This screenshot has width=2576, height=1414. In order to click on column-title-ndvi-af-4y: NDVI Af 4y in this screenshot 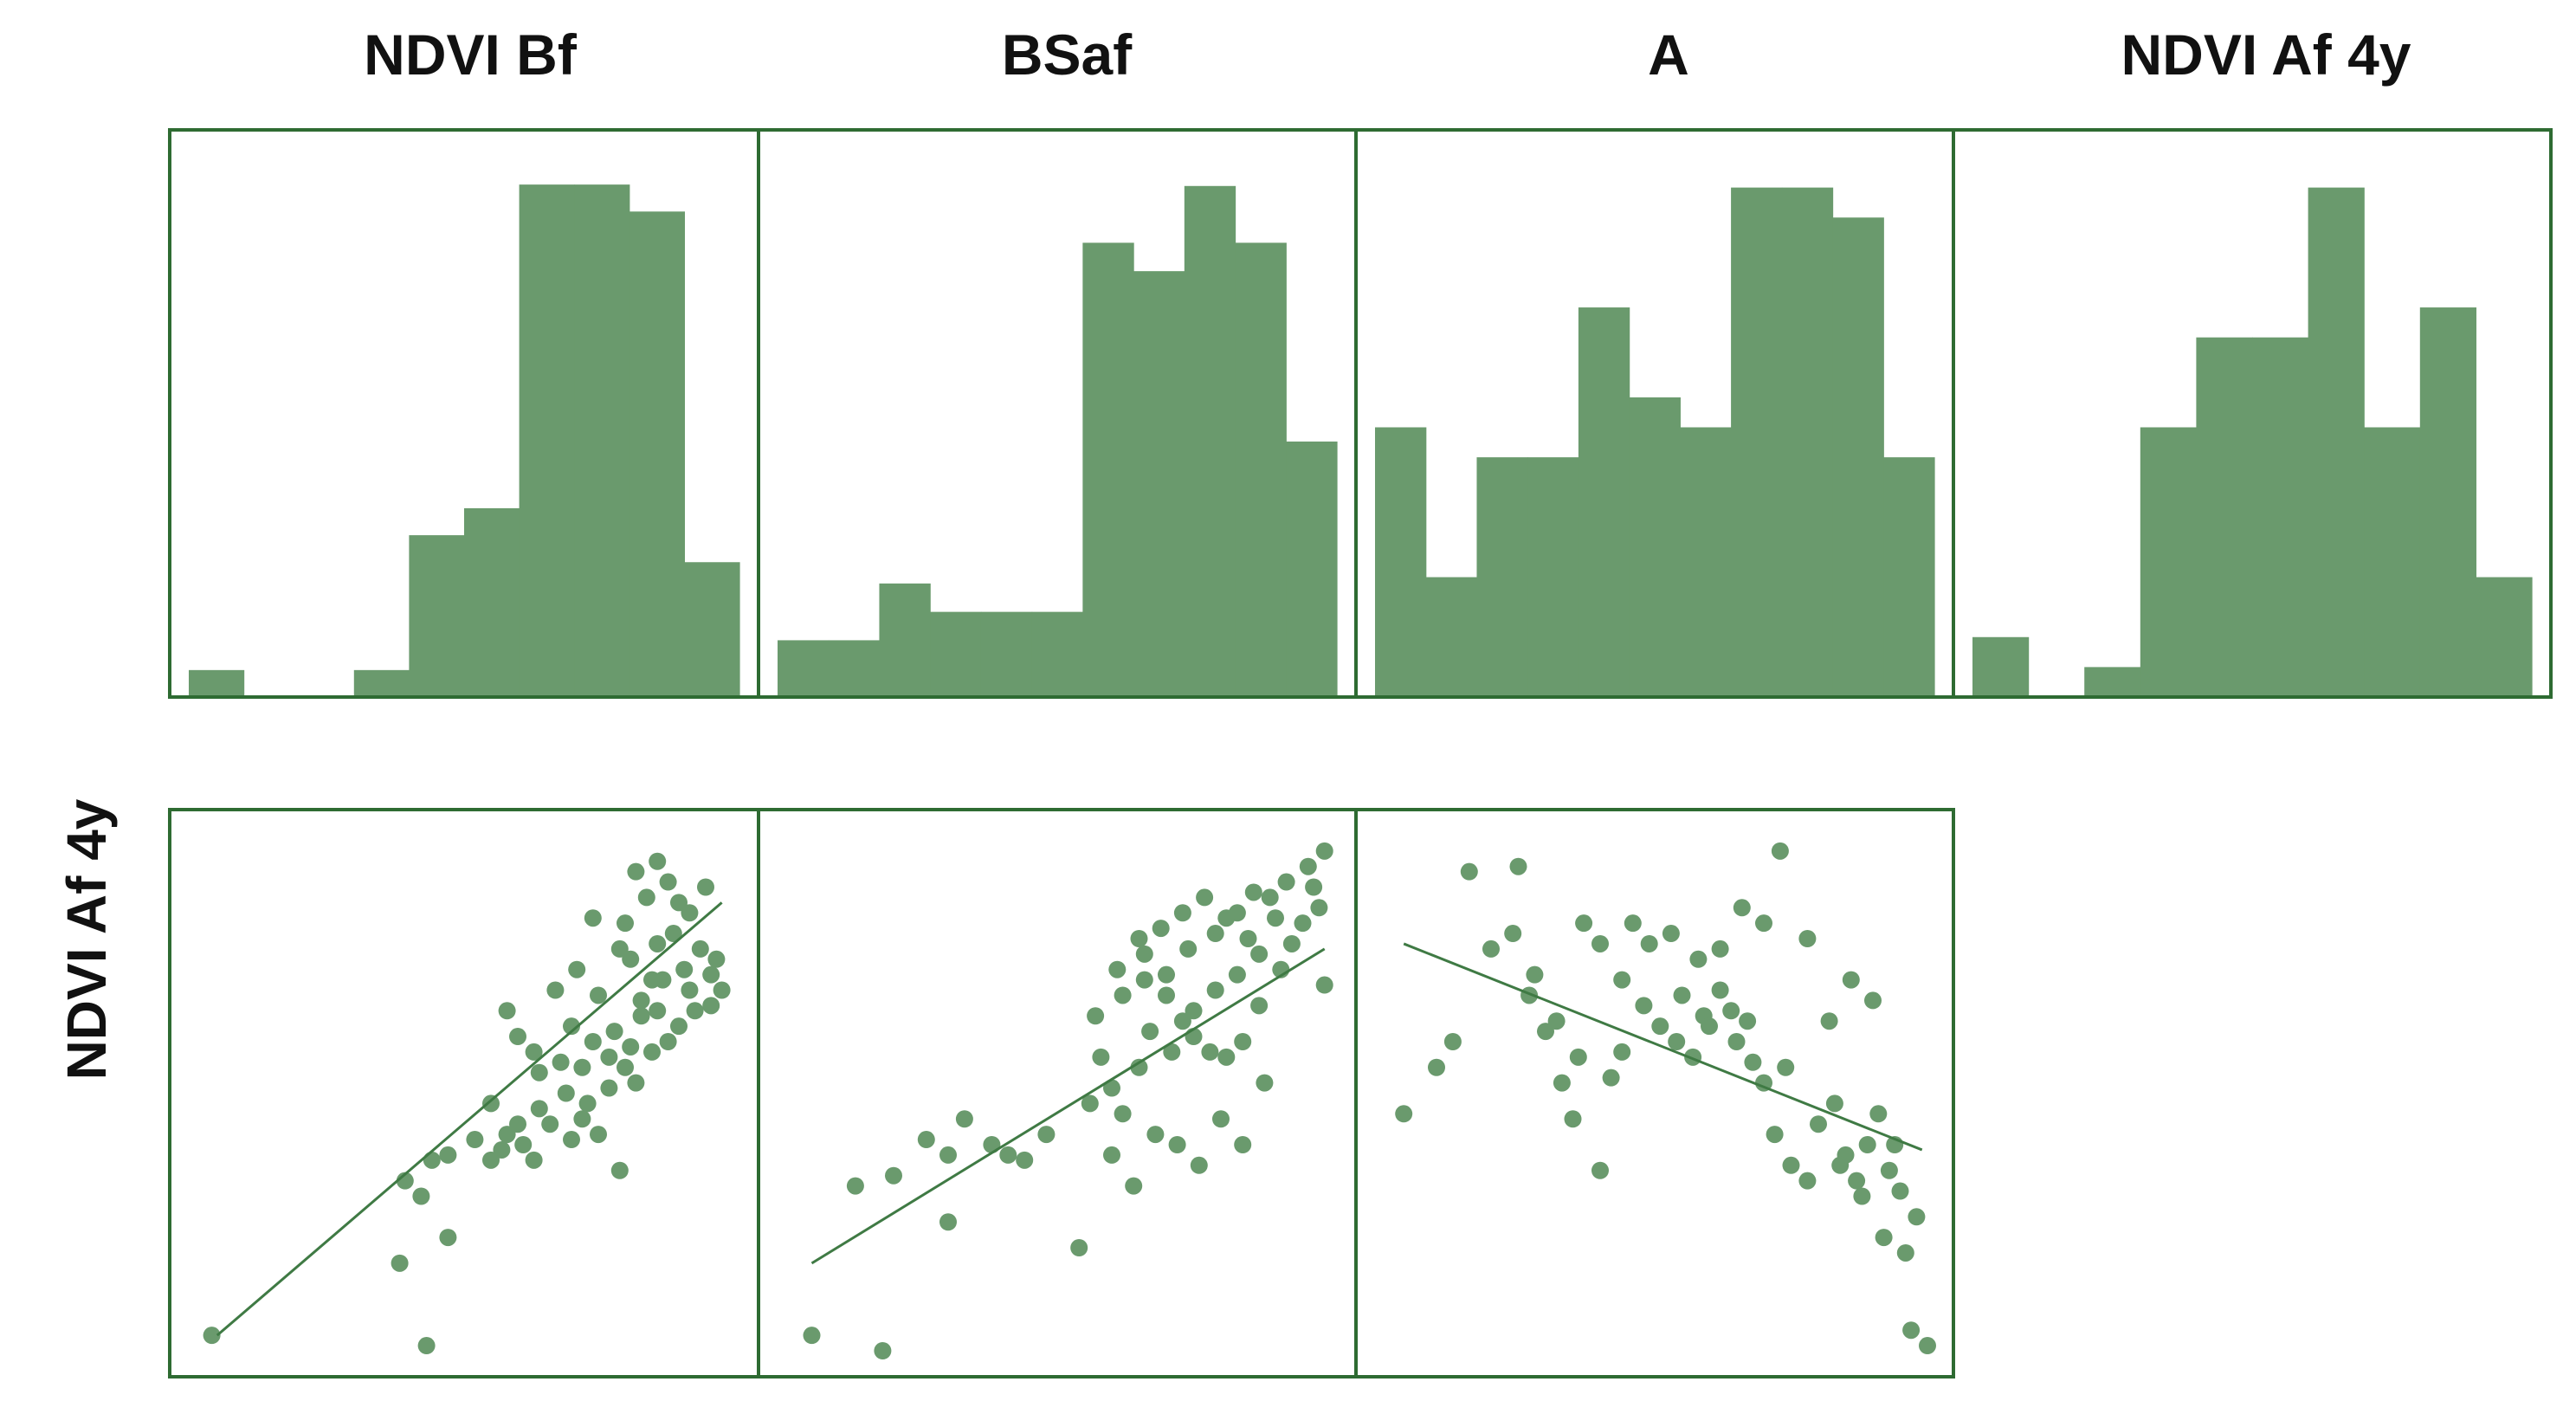, I will do `click(2266, 55)`.